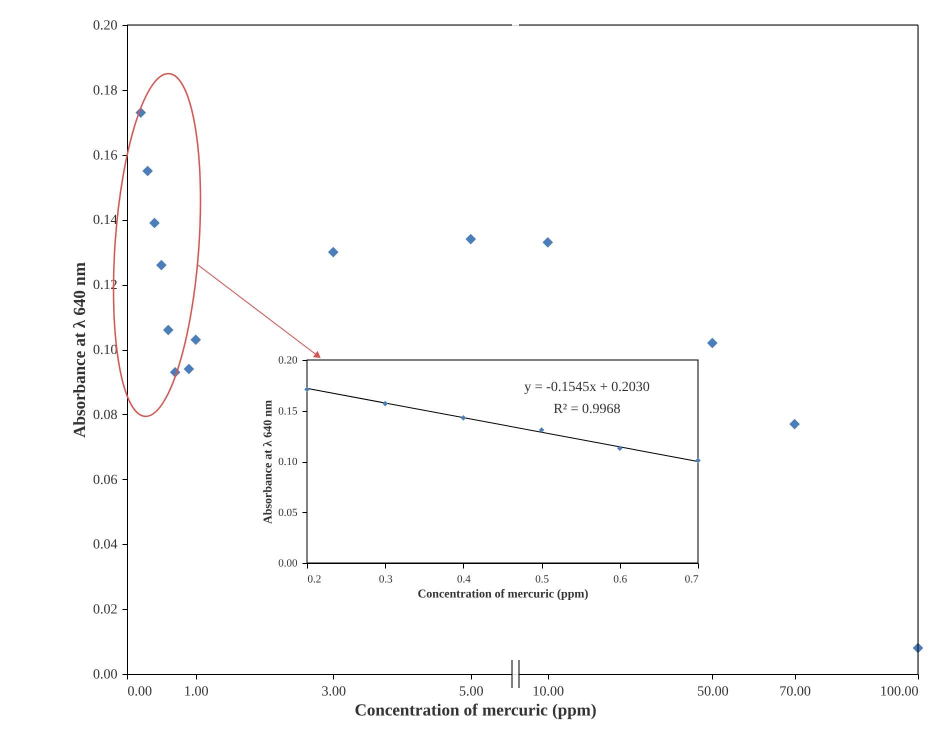 The width and height of the screenshot is (946, 755). What do you see at coordinates (140, 692) in the screenshot?
I see `x-tick-label: 0.00` at bounding box center [140, 692].